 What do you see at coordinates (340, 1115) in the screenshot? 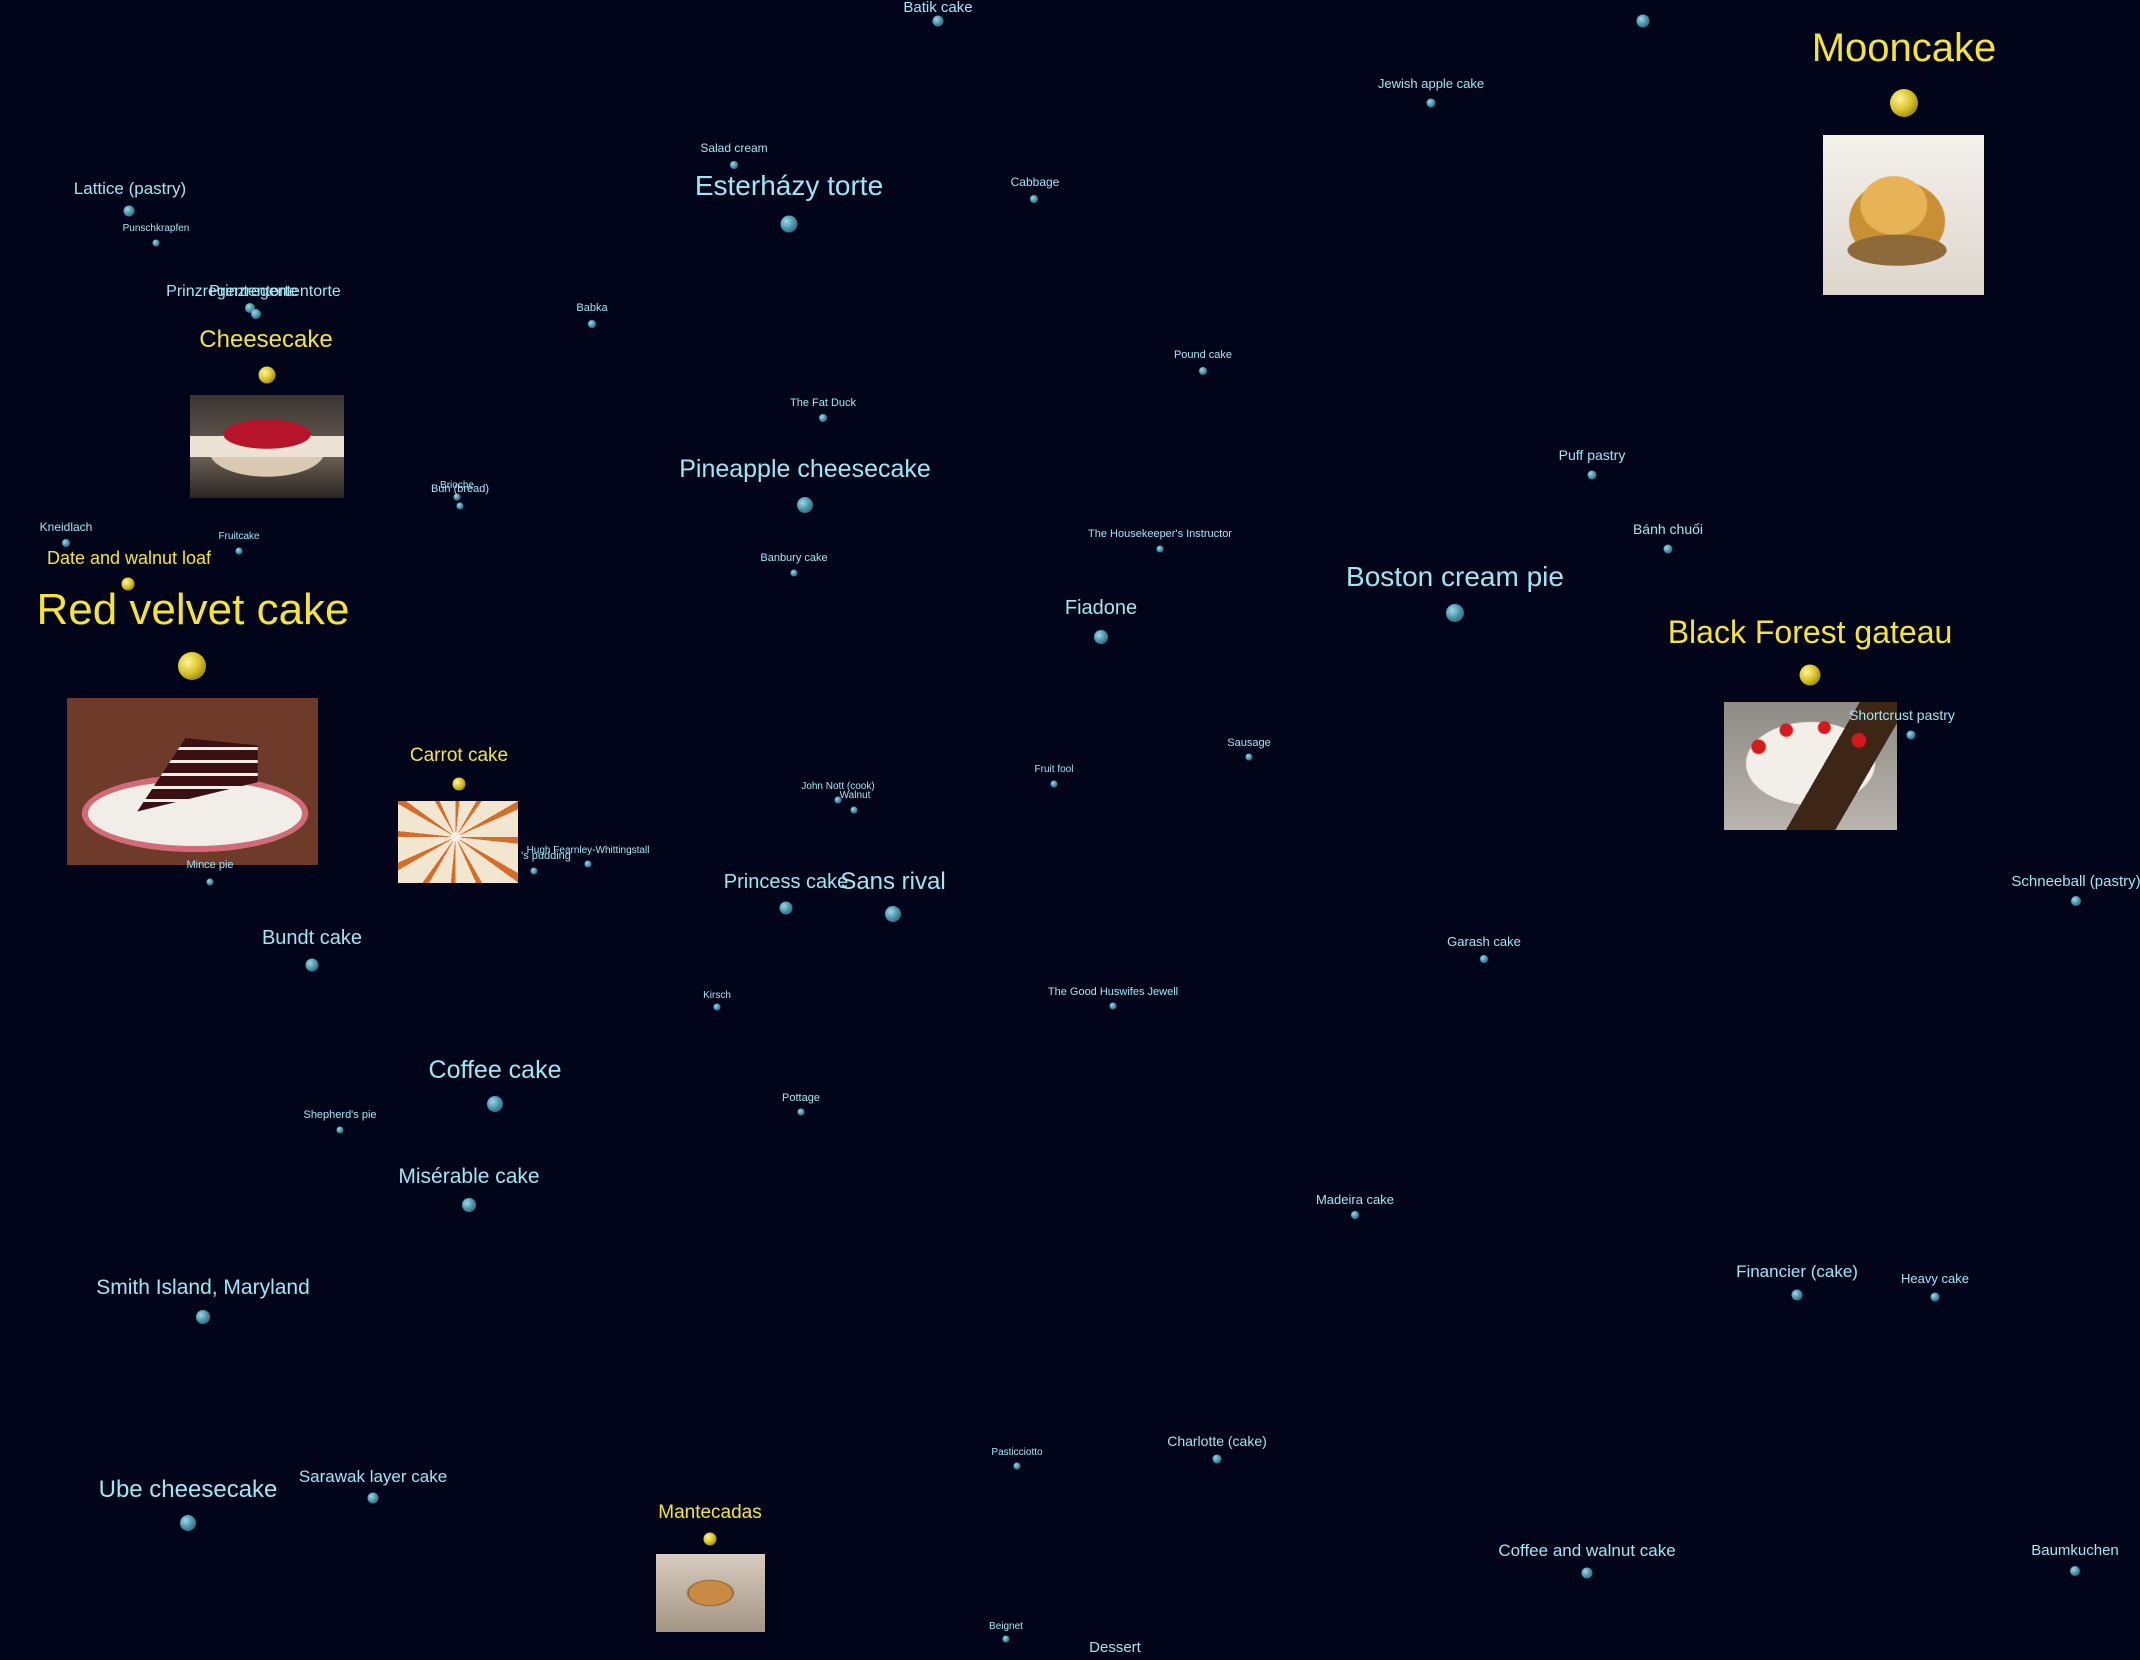
I see `node-label: Shepherd's pie` at bounding box center [340, 1115].